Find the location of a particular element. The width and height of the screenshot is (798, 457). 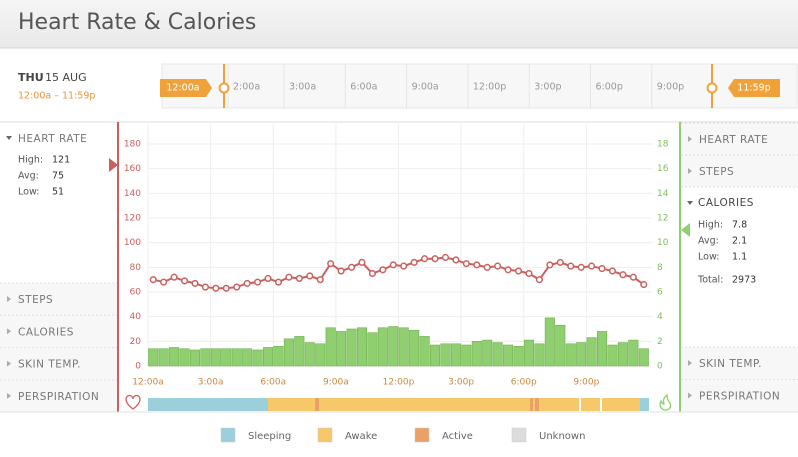

x-tick-label: 12:00a is located at coordinates (147, 383).